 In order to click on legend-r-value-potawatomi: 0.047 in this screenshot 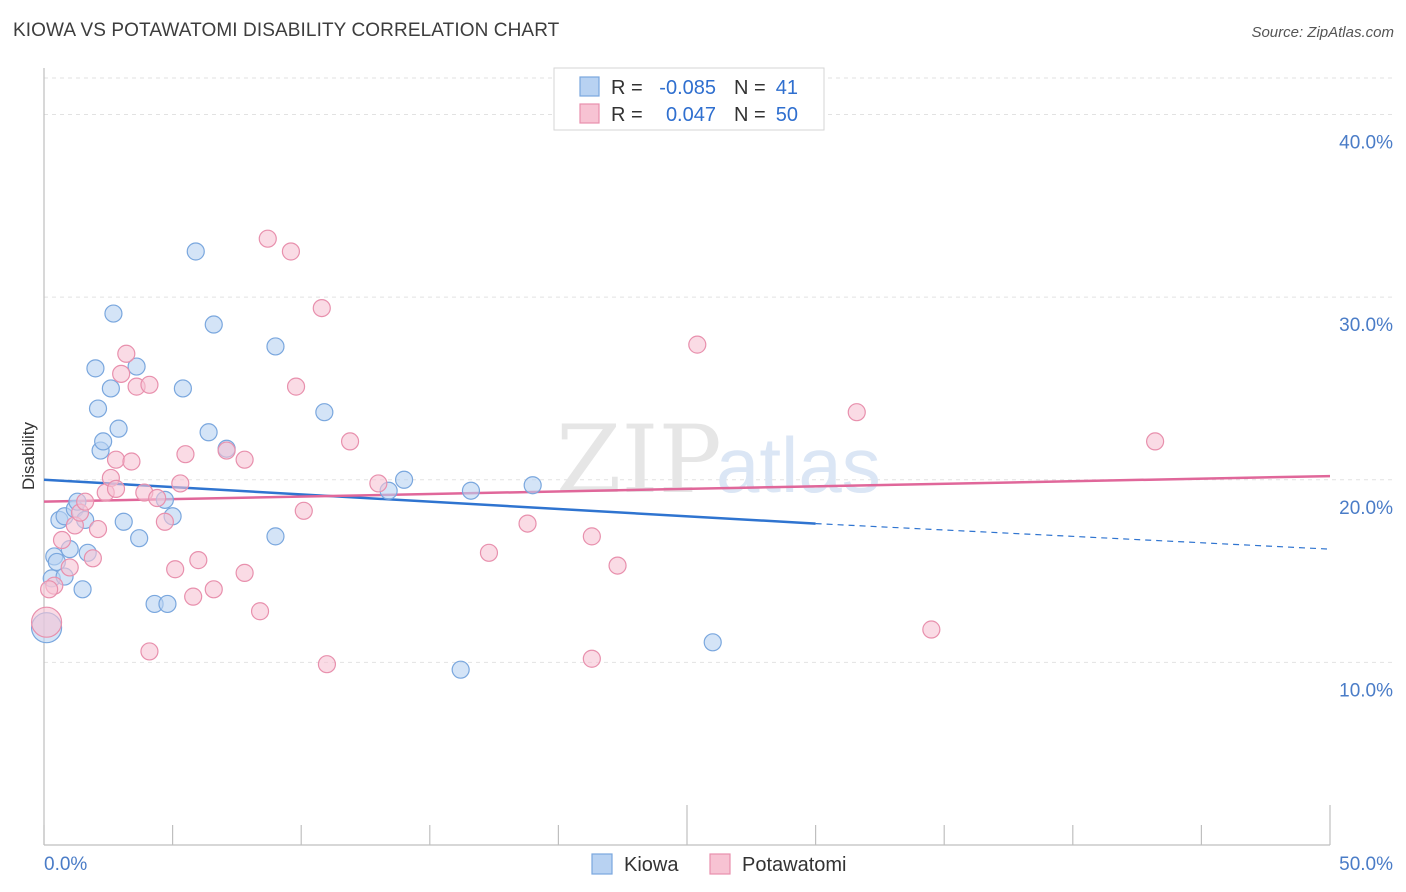, I will do `click(691, 115)`.